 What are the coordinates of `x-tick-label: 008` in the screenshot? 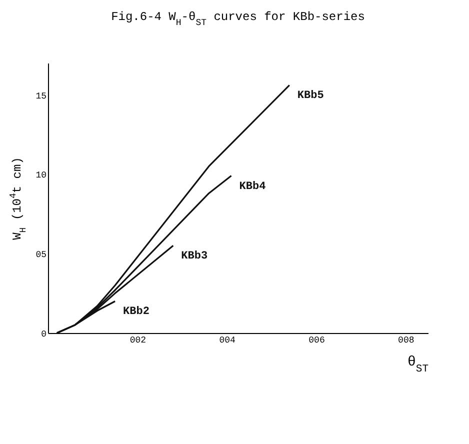 It's located at (406, 341).